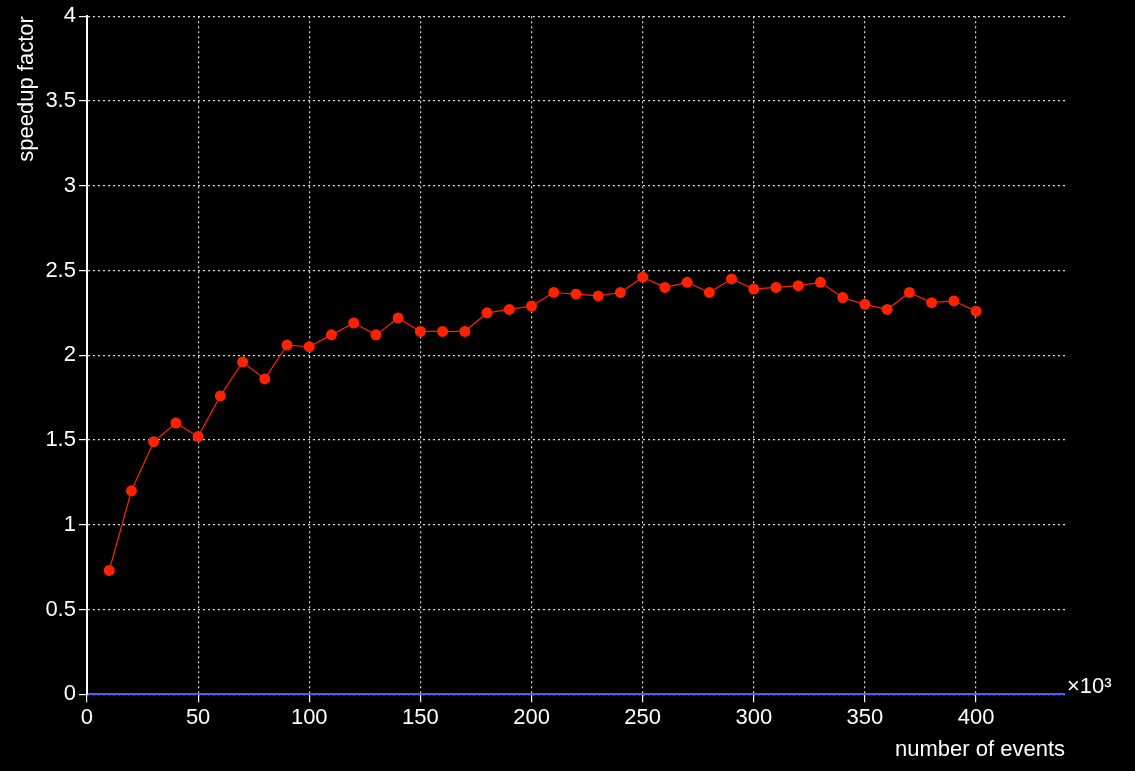  Describe the element at coordinates (198, 717) in the screenshot. I see `x-tick-label: 50` at that location.